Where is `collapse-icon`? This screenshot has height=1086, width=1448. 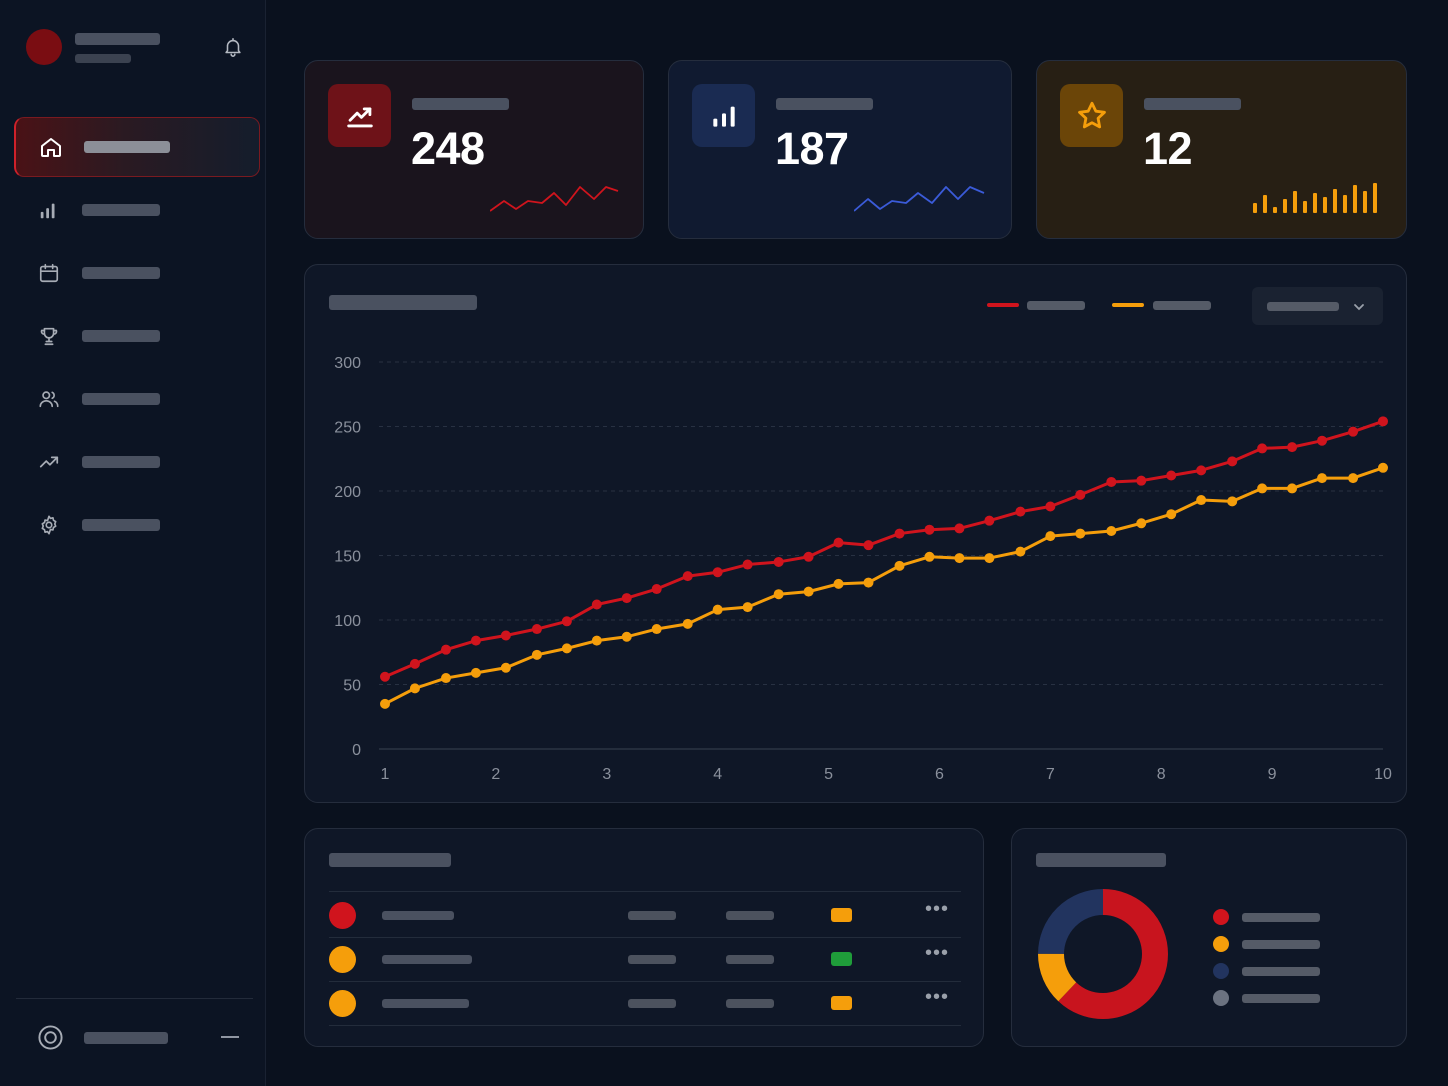
collapse-icon is located at coordinates (230, 1037).